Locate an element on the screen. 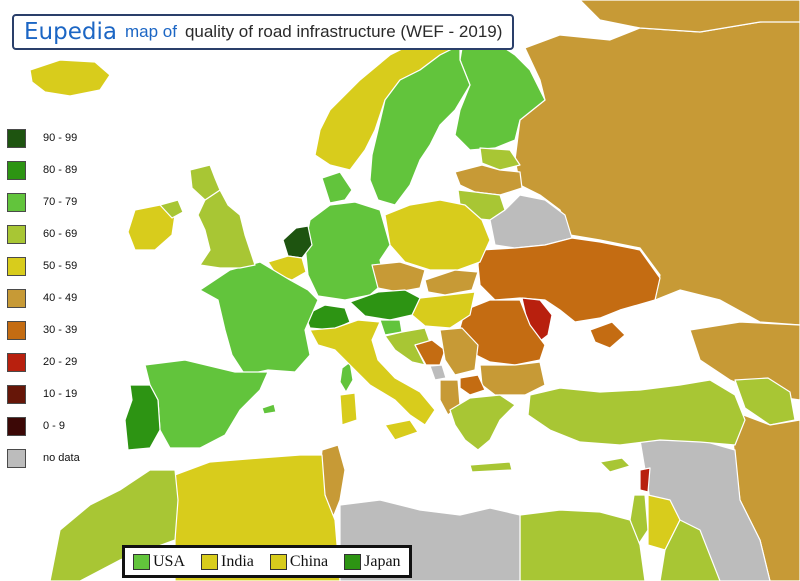 The height and width of the screenshot is (581, 800). brand-logo: Eupedia is located at coordinates (70, 32).